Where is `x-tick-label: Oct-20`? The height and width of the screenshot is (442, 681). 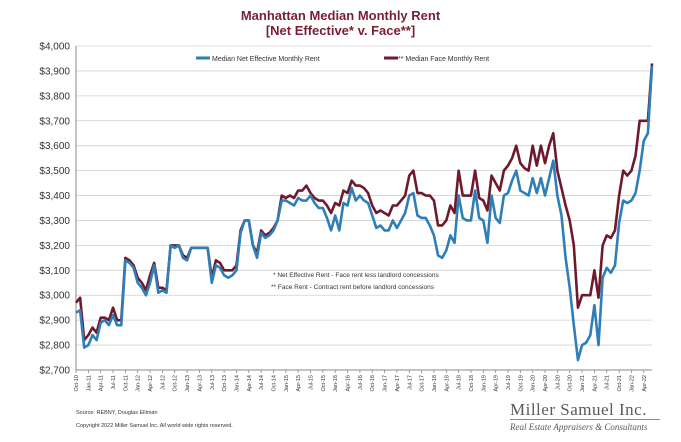
x-tick-label: Oct-20 is located at coordinates (571, 383).